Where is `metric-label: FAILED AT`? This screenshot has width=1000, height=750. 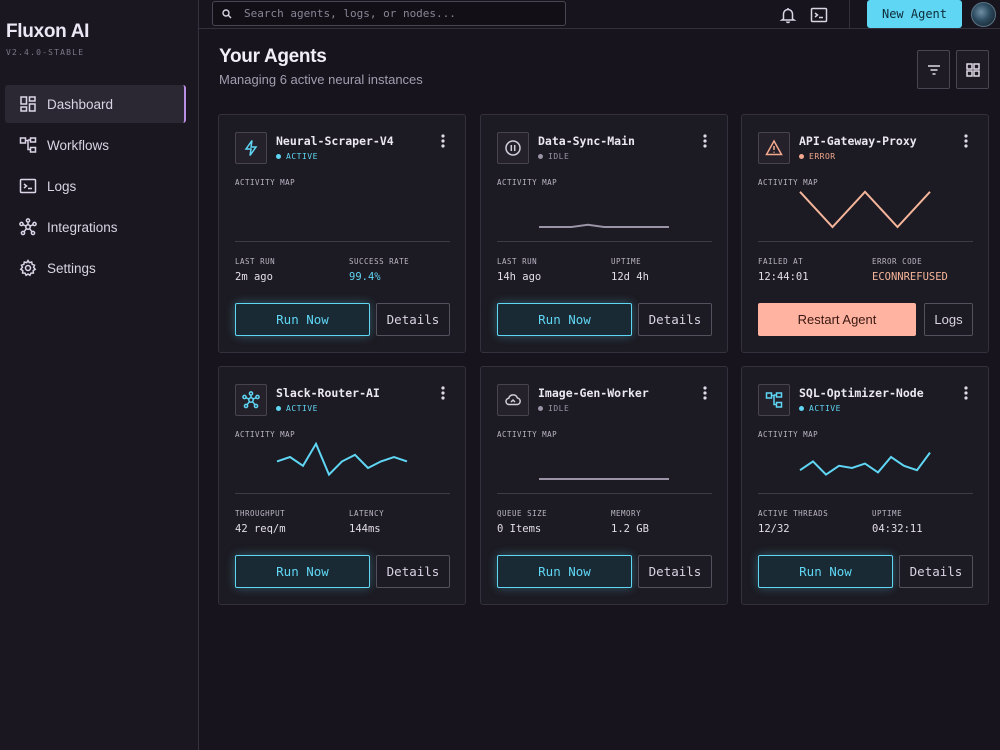 metric-label: FAILED AT is located at coordinates (781, 261).